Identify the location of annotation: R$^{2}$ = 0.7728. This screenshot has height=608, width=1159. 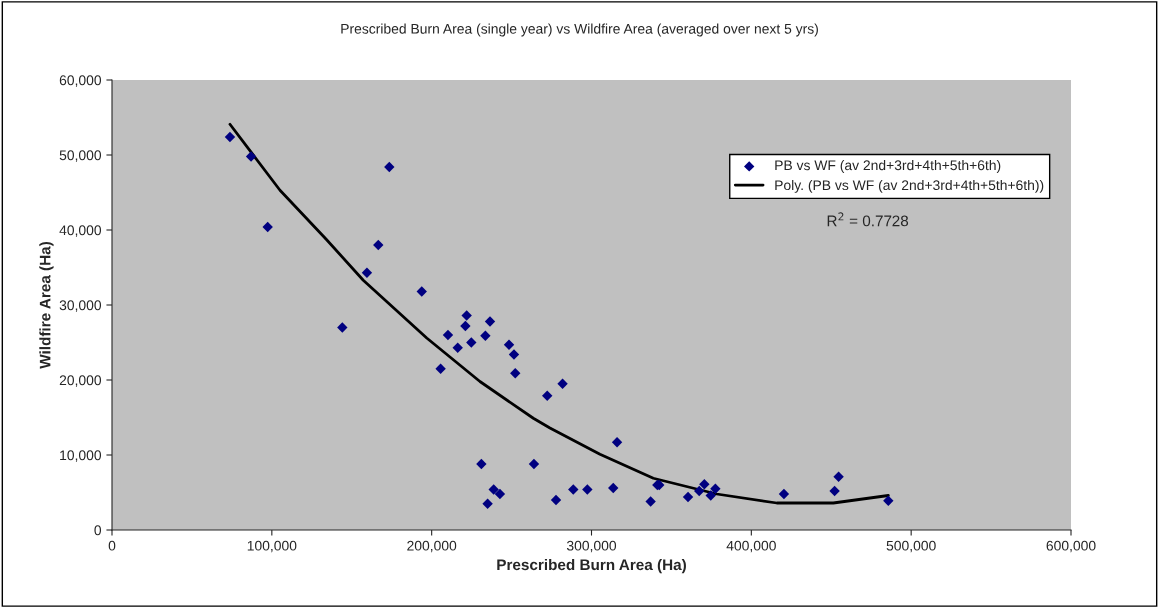
(868, 219).